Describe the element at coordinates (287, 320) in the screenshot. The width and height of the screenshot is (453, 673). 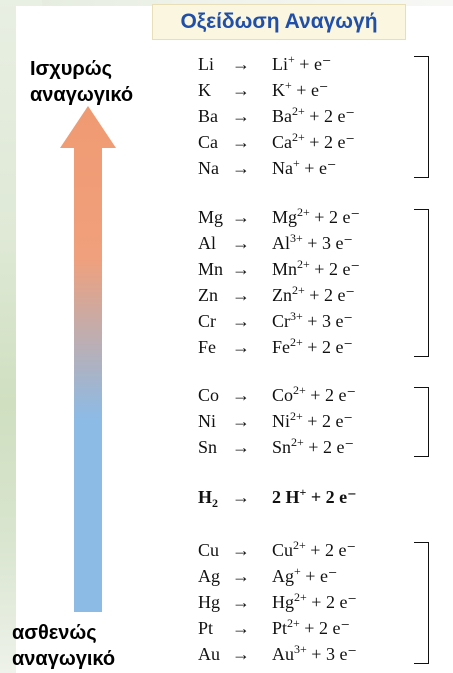
I see `ion-symbol: Cr3+` at that location.